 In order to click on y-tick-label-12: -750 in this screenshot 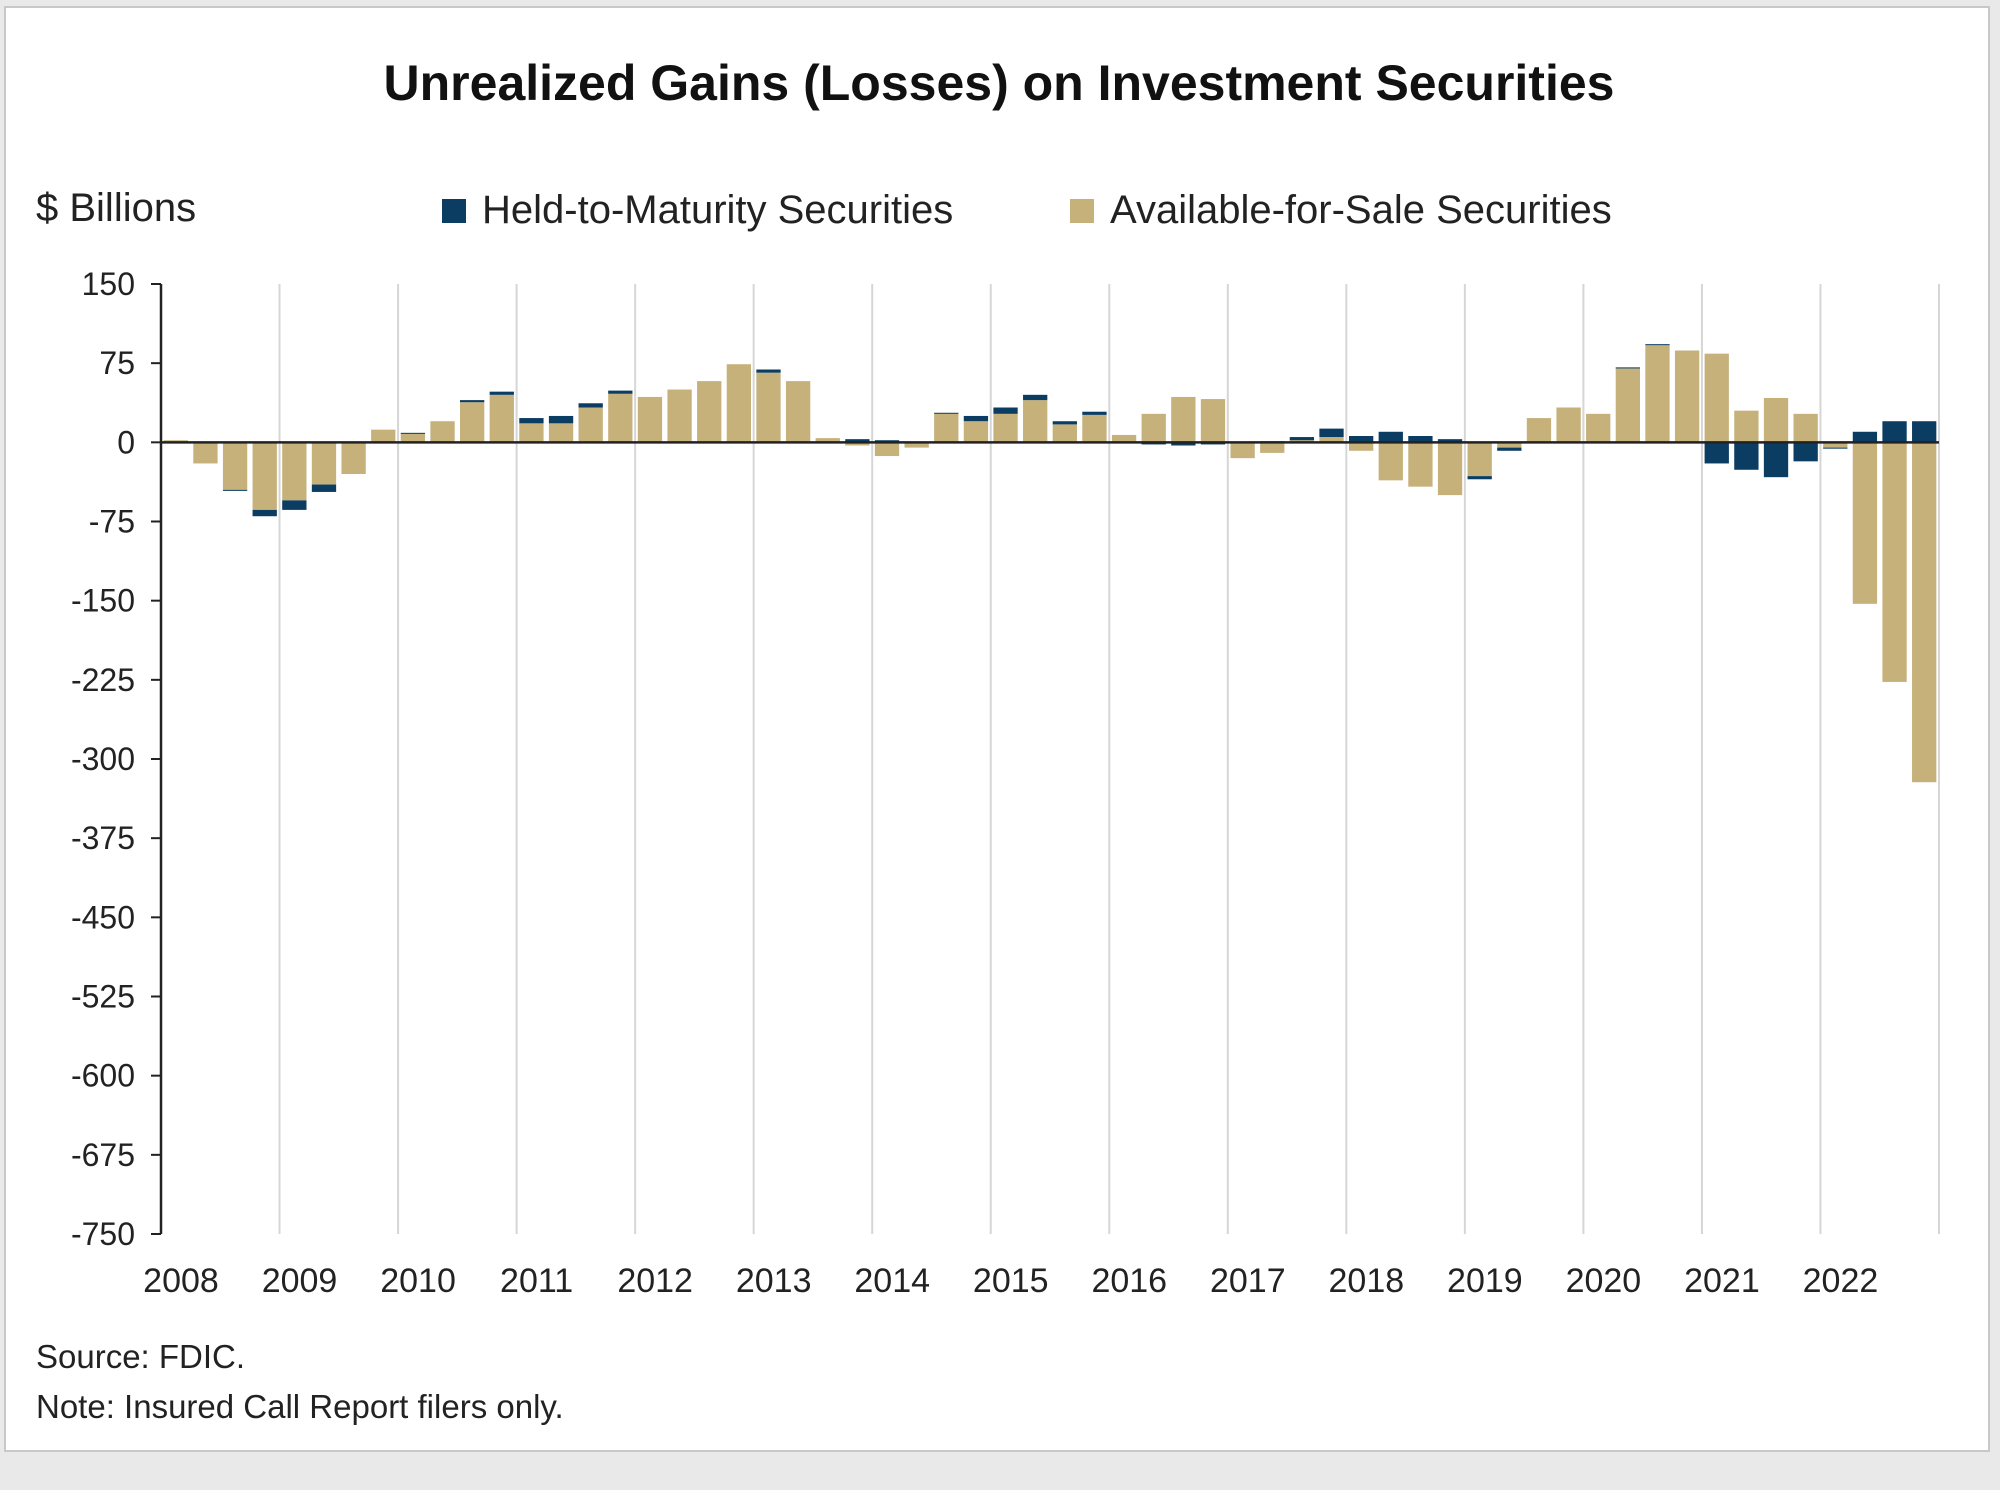, I will do `click(103, 1234)`.